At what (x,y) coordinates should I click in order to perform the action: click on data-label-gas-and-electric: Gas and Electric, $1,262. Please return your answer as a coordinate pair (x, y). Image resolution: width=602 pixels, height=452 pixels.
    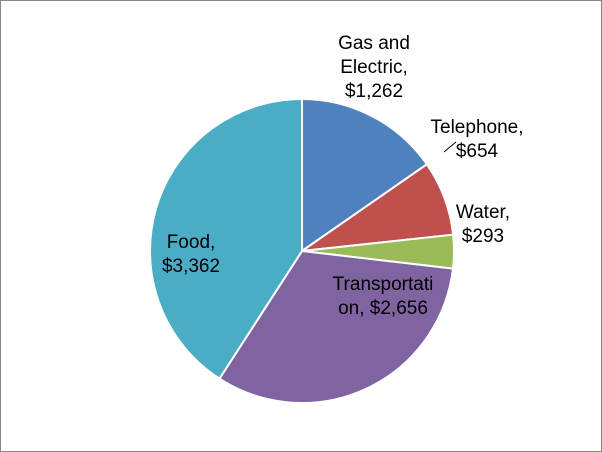
    Looking at the image, I should click on (374, 67).